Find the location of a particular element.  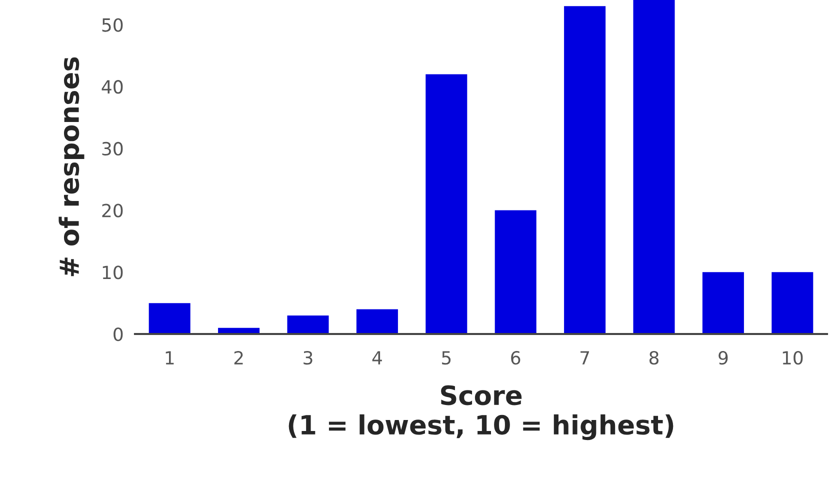

x-tick-label: 2 is located at coordinates (238, 357).